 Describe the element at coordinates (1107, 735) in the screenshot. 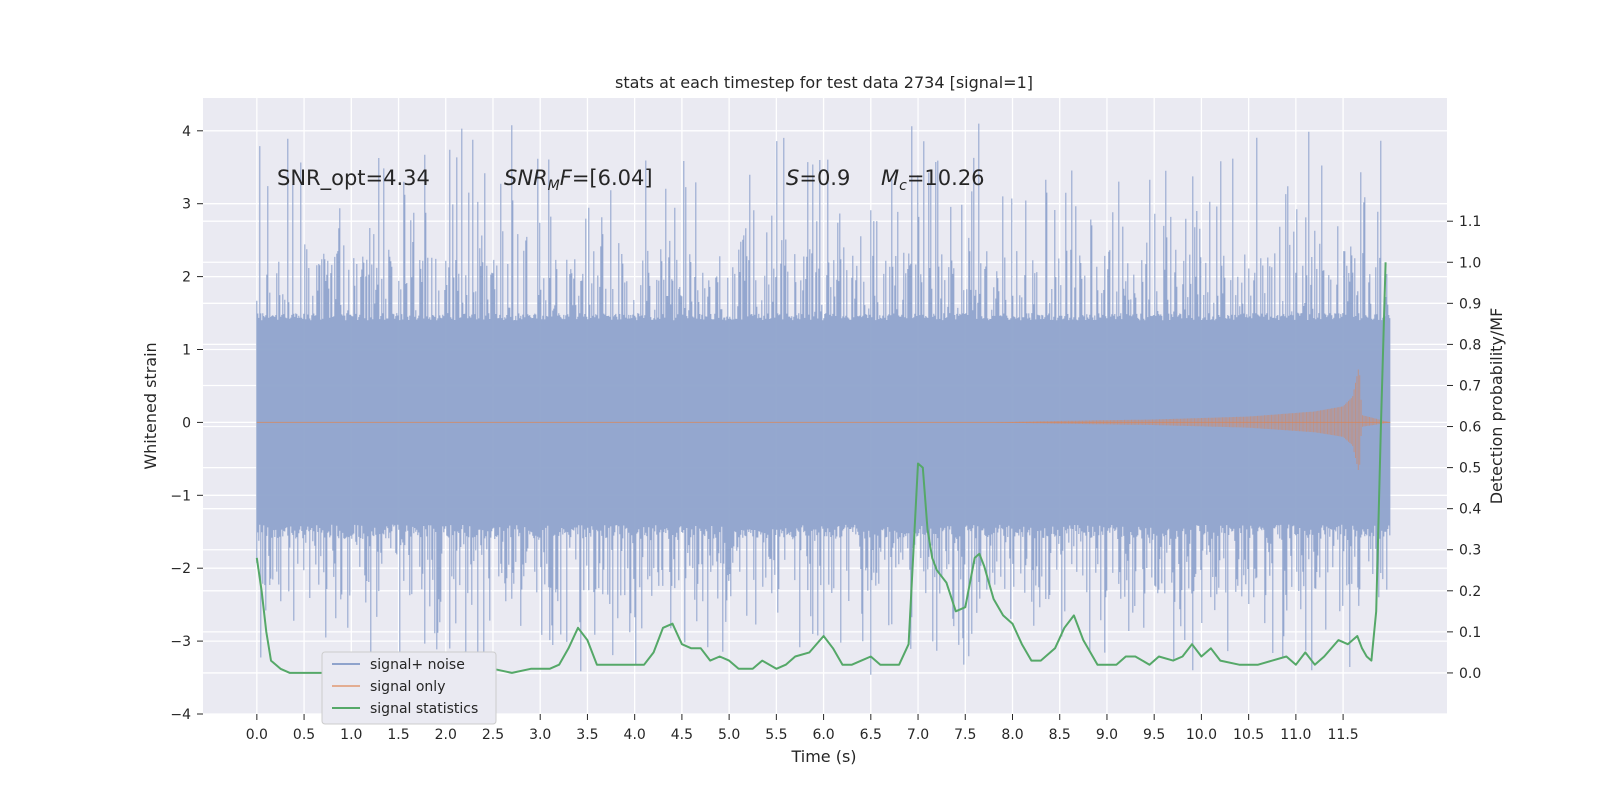

I see `x-tick-label: 9.0` at that location.